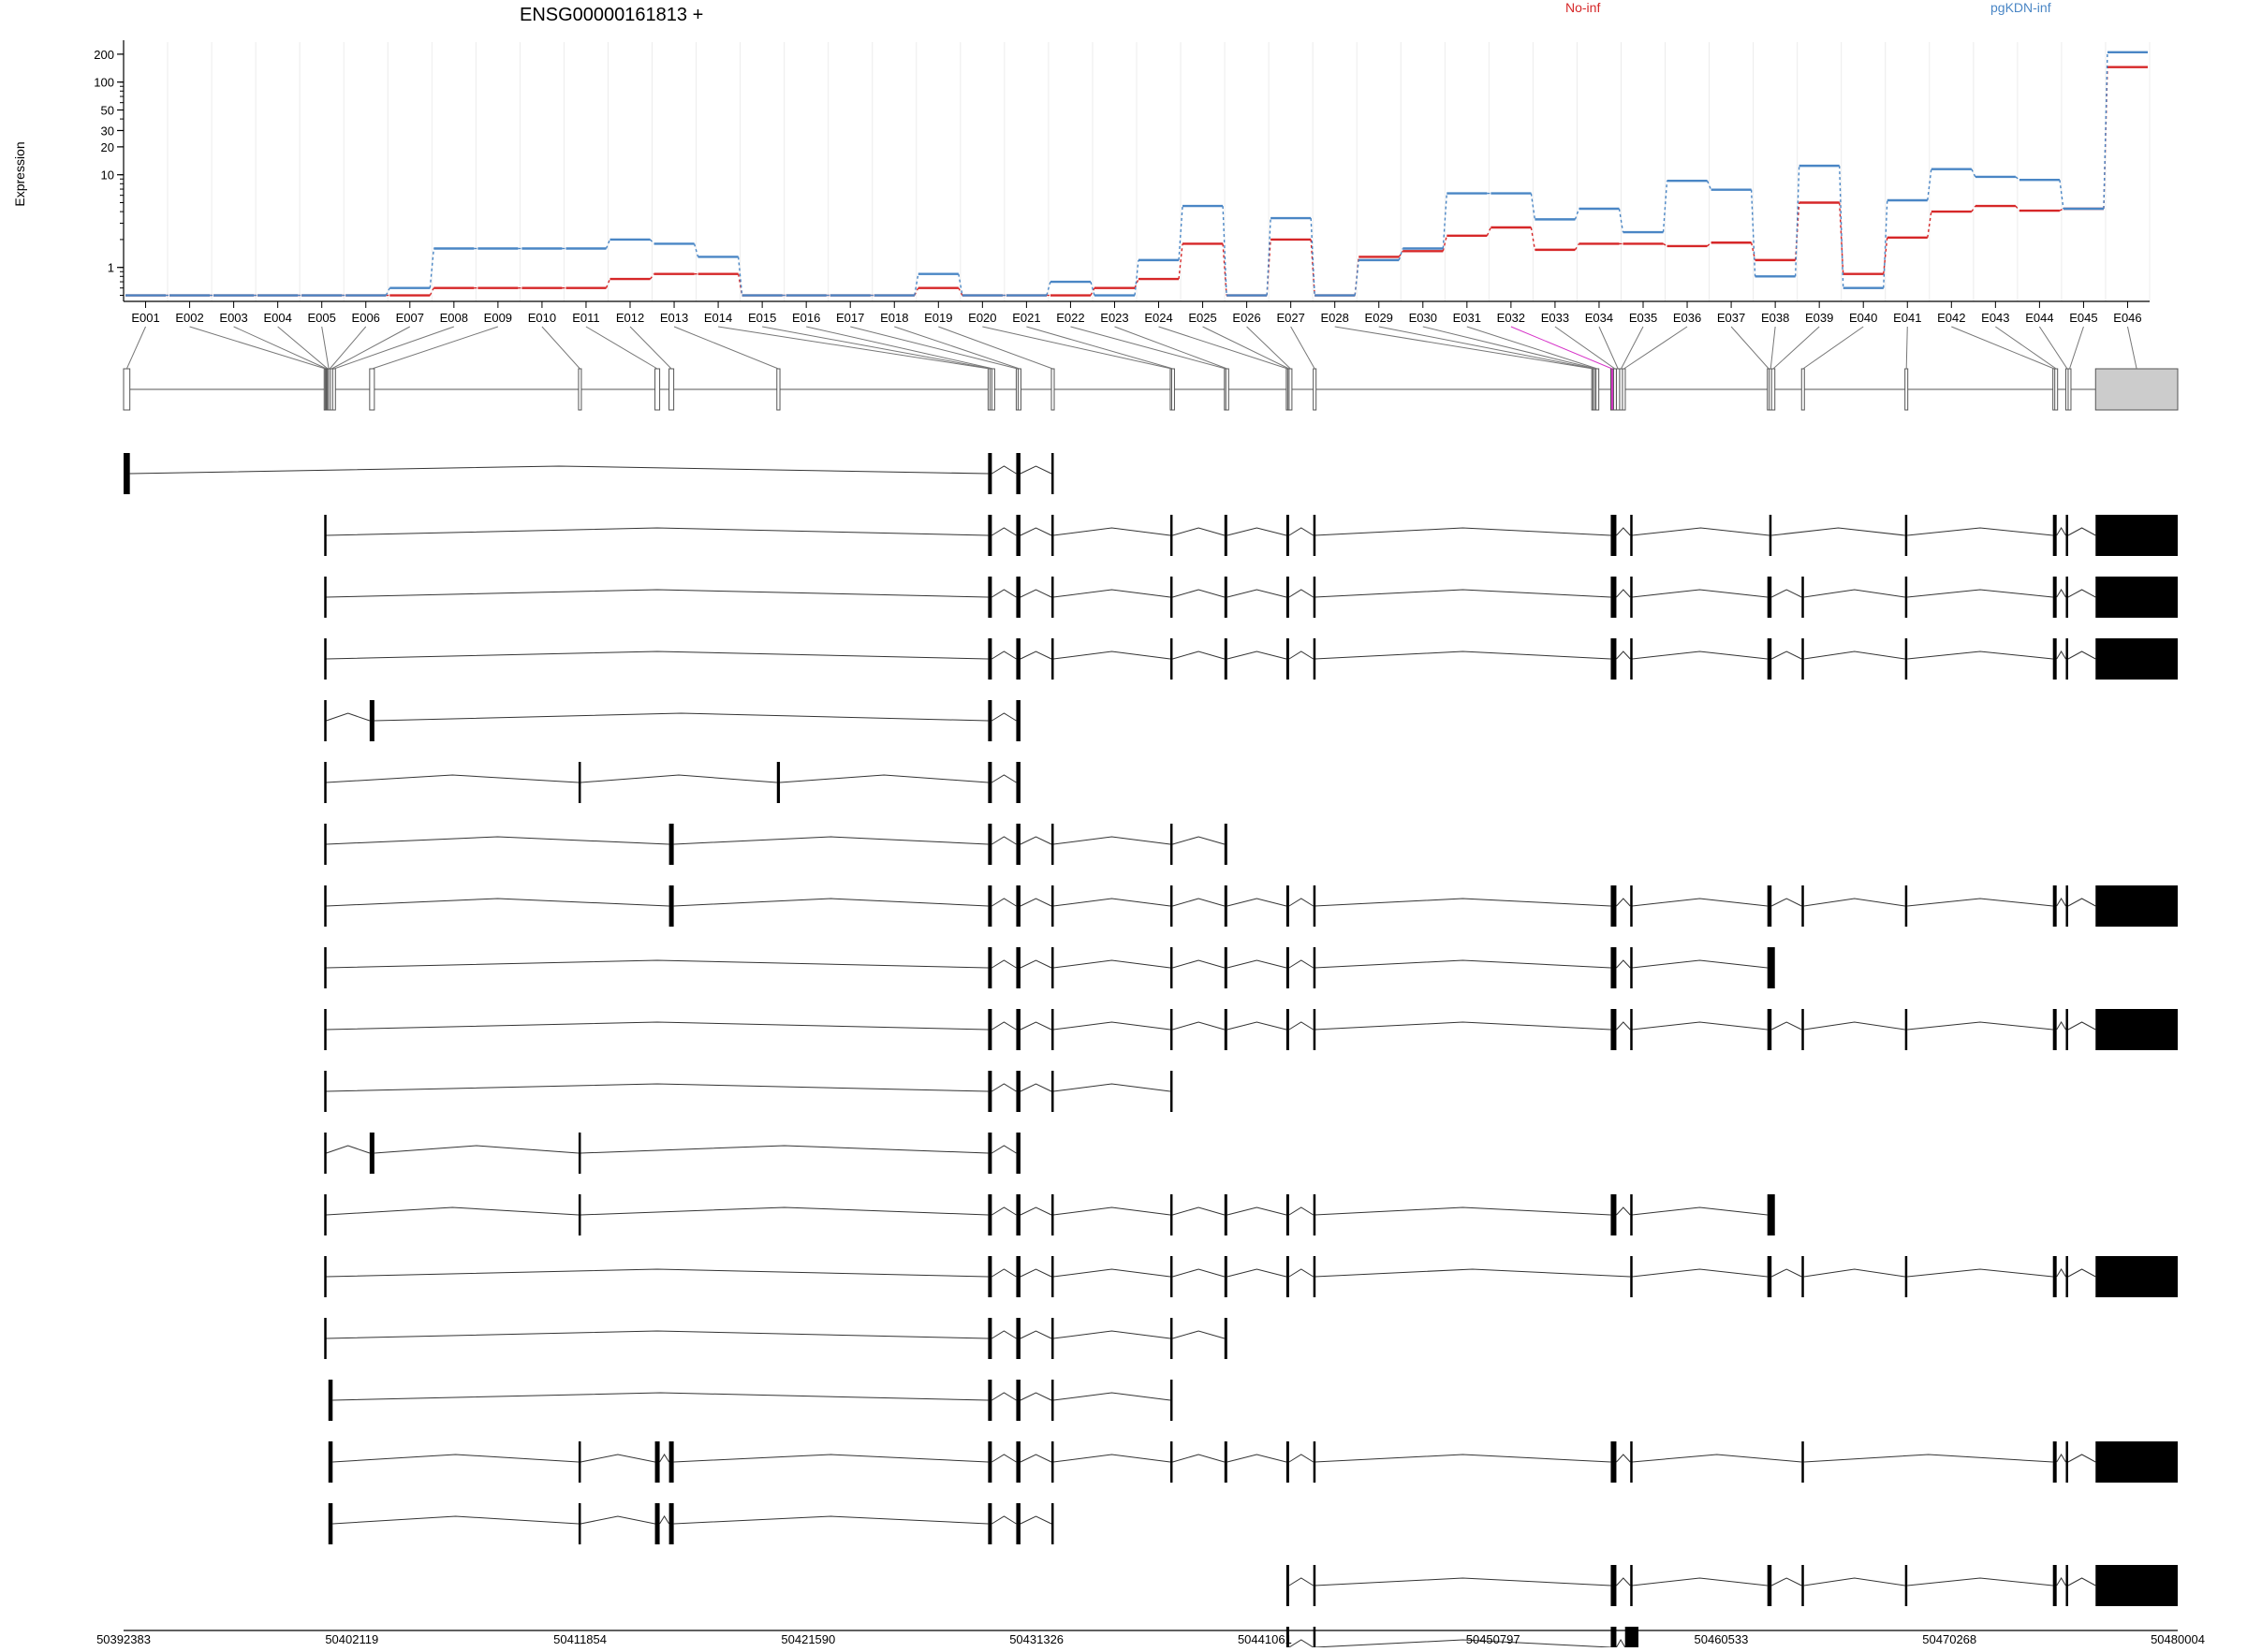  I want to click on genomic-axis-tick-label: 50441061, so click(1265, 1639).